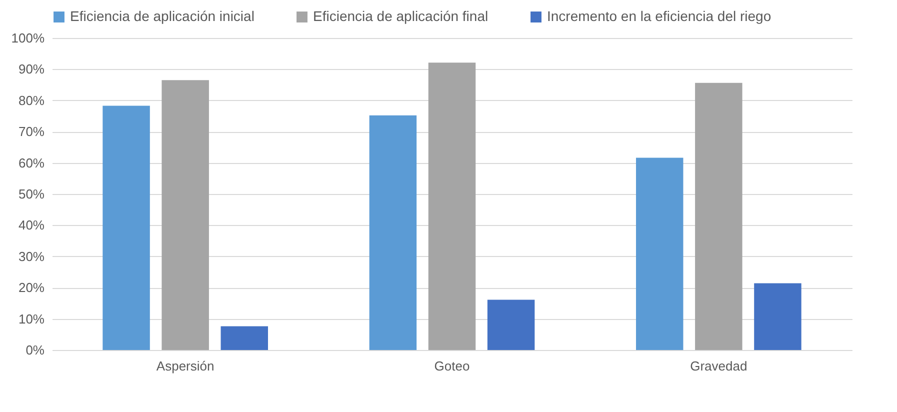 This screenshot has width=897, height=412. Describe the element at coordinates (719, 366) in the screenshot. I see `x-tick-label: Gravedad` at that location.